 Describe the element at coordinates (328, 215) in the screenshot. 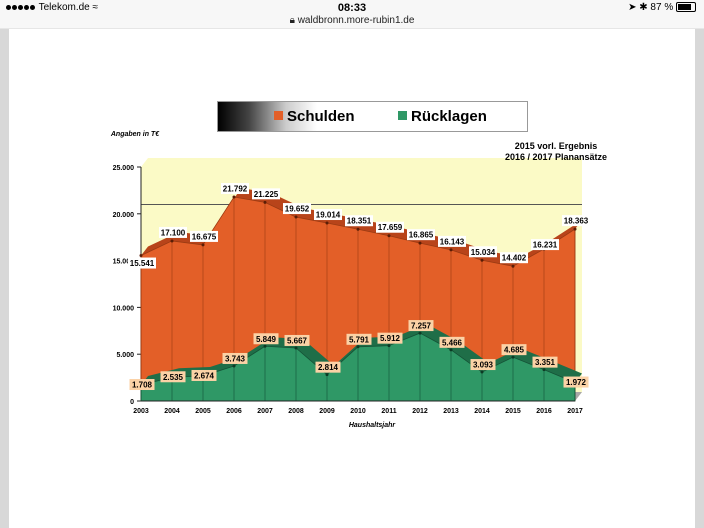

I see `schulden-data-label: 19.014` at that location.